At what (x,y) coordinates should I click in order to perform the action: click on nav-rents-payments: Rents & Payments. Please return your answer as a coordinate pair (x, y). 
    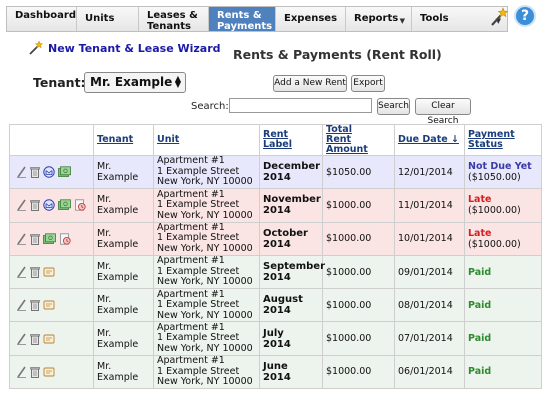
    Looking at the image, I should click on (242, 19).